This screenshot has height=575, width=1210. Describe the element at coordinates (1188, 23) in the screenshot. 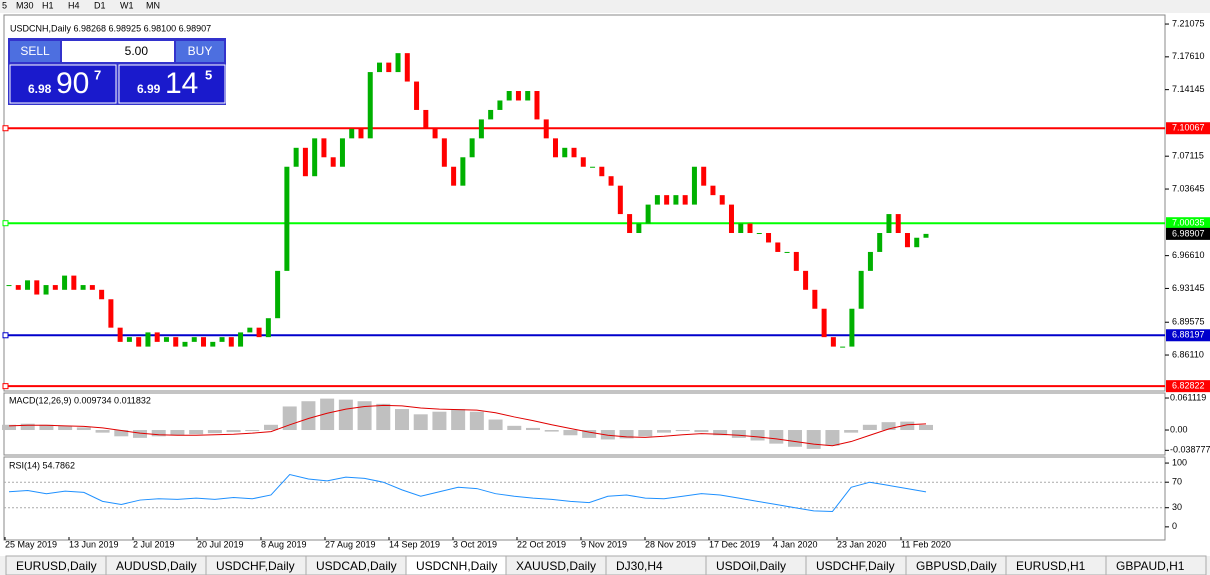

I see `y-tick-label: 7.21075` at that location.